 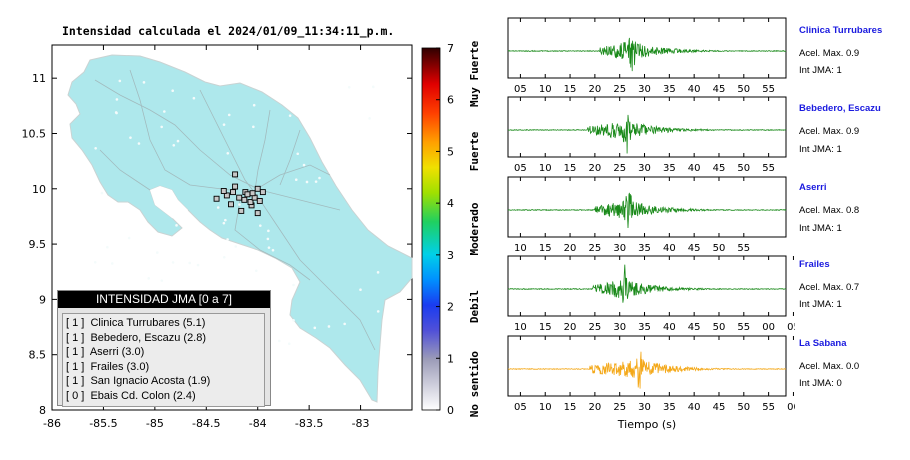 I want to click on colorbar-tick-label: 5, so click(x=450, y=151).